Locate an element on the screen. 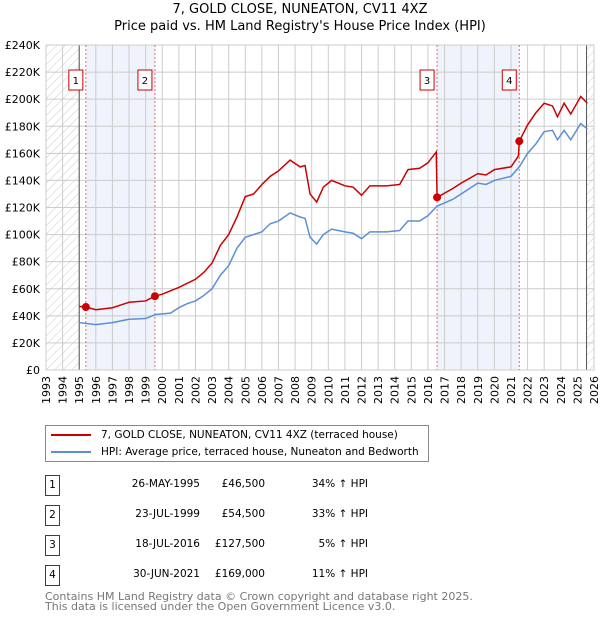  sale-hpi: 5% ↑ HPI is located at coordinates (343, 544).